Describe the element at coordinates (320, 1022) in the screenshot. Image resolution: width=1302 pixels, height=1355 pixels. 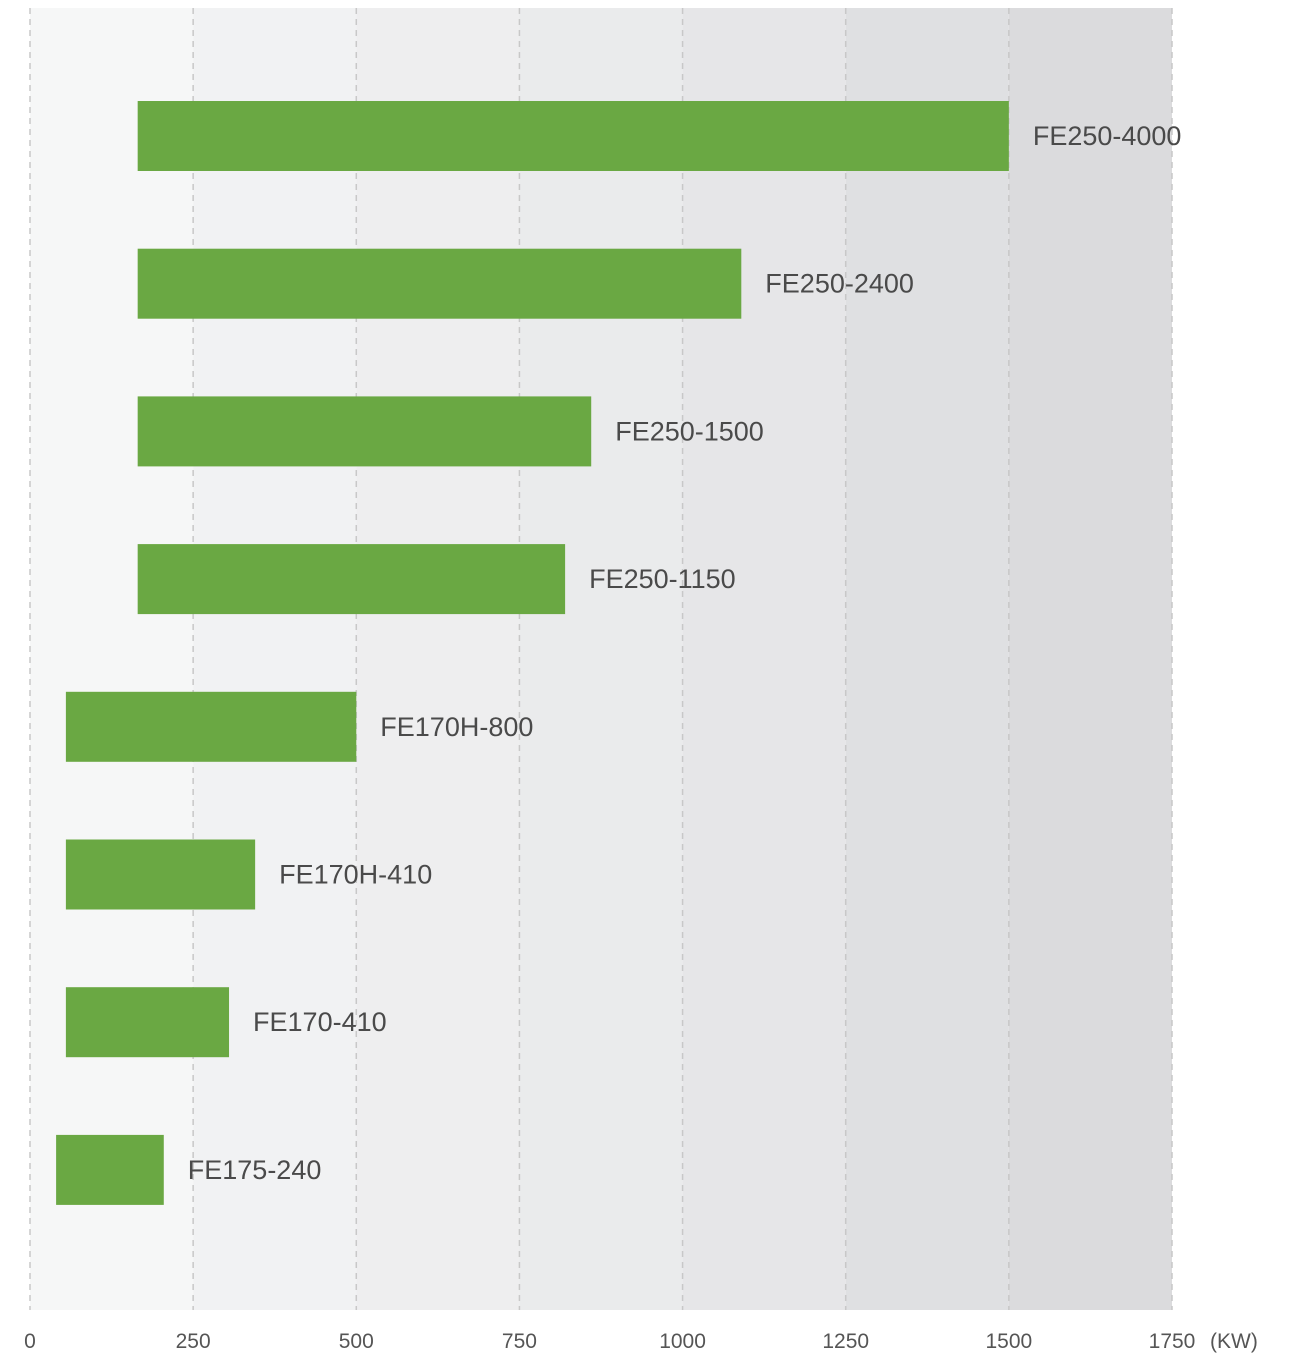
I see `bar-label: FE170-410` at that location.